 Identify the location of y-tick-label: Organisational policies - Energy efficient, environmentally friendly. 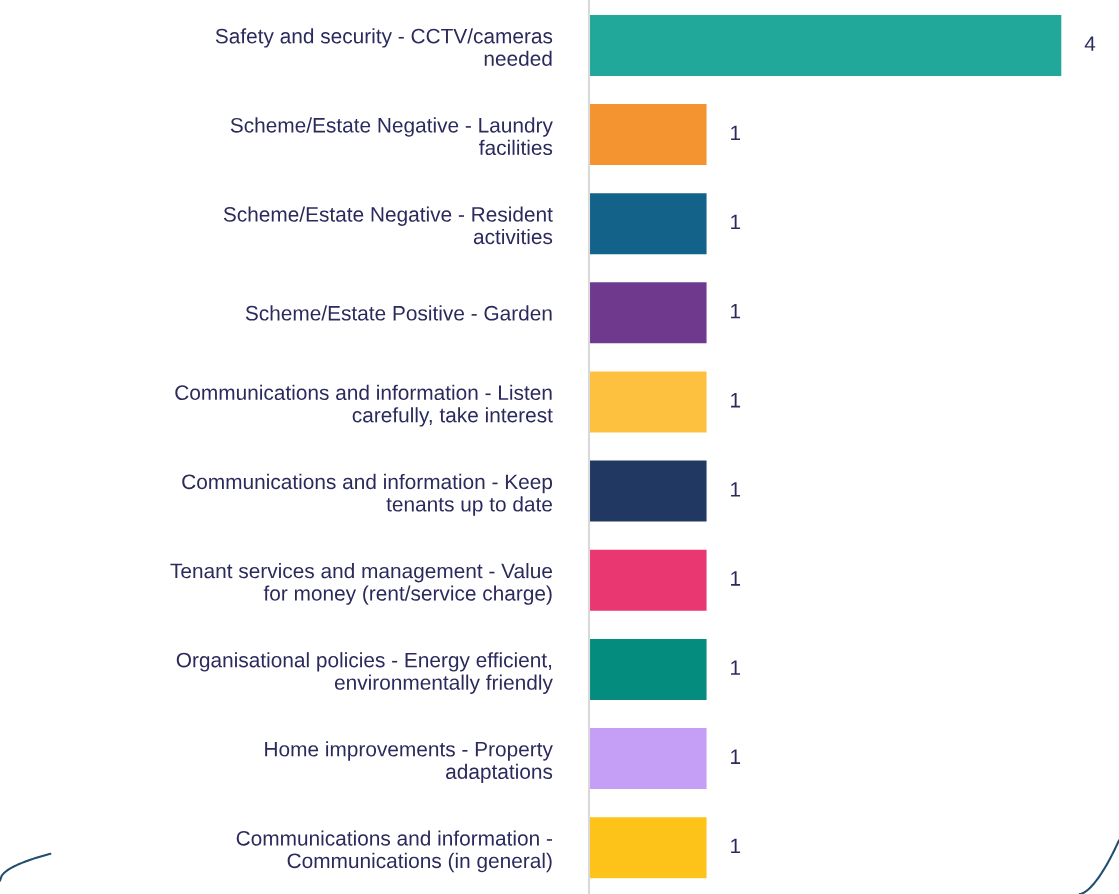
(364, 673).